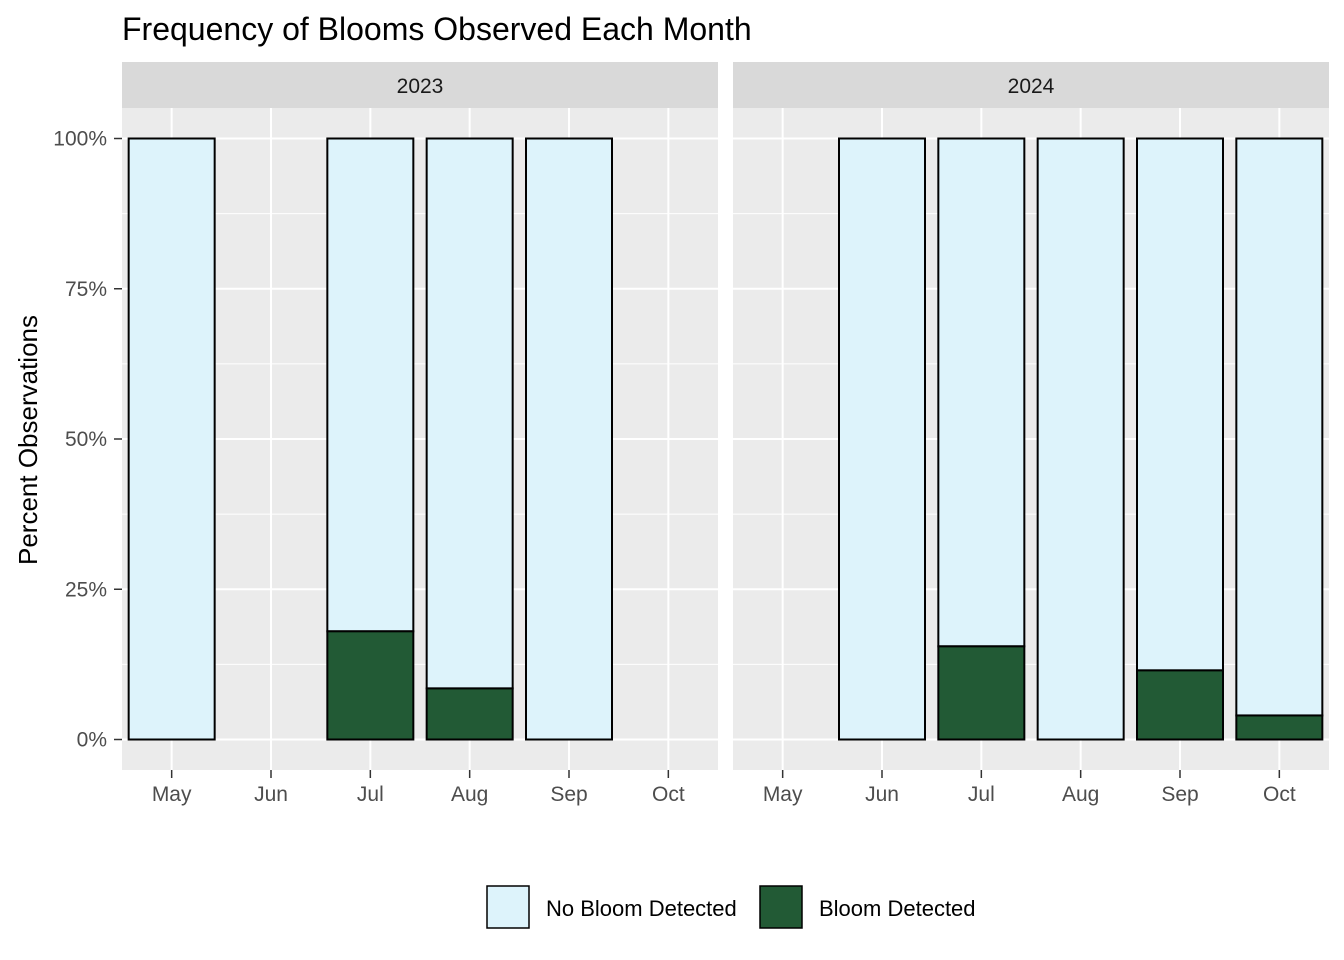 This screenshot has height=960, width=1344. Describe the element at coordinates (1080, 439) in the screenshot. I see `bar-no-bloom-2024-Aug` at that location.